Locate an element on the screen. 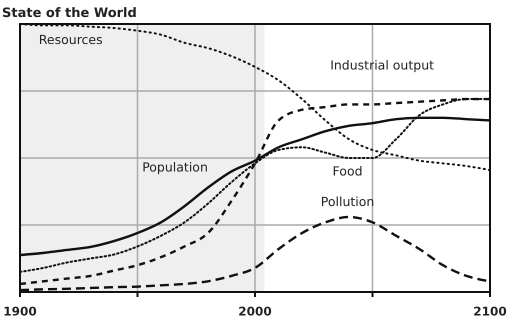  x-tick-label: 2100 is located at coordinates (490, 311).